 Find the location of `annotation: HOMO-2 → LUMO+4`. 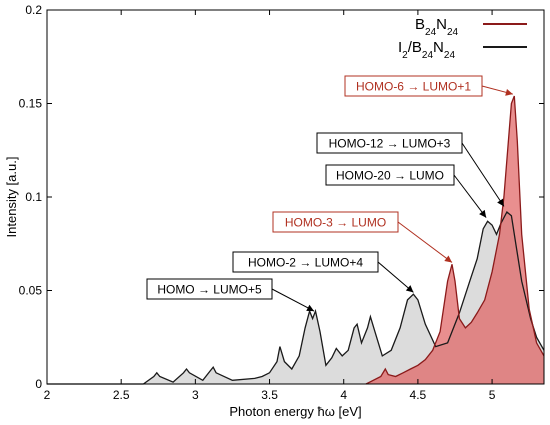

annotation: HOMO-2 → LUMO+4 is located at coordinates (323, 272).